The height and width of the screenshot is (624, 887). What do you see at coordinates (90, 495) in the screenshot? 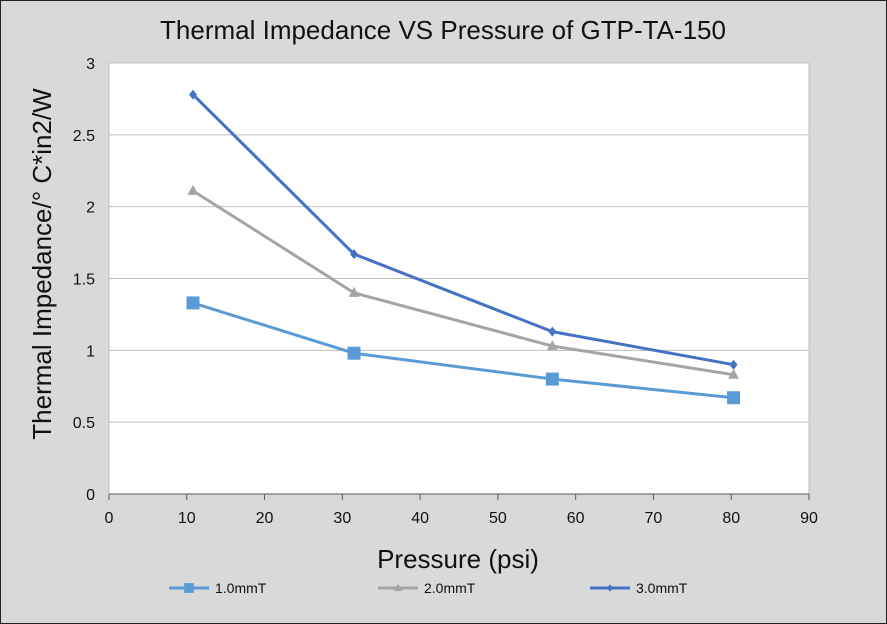
I see `y-tick-label: 0` at bounding box center [90, 495].